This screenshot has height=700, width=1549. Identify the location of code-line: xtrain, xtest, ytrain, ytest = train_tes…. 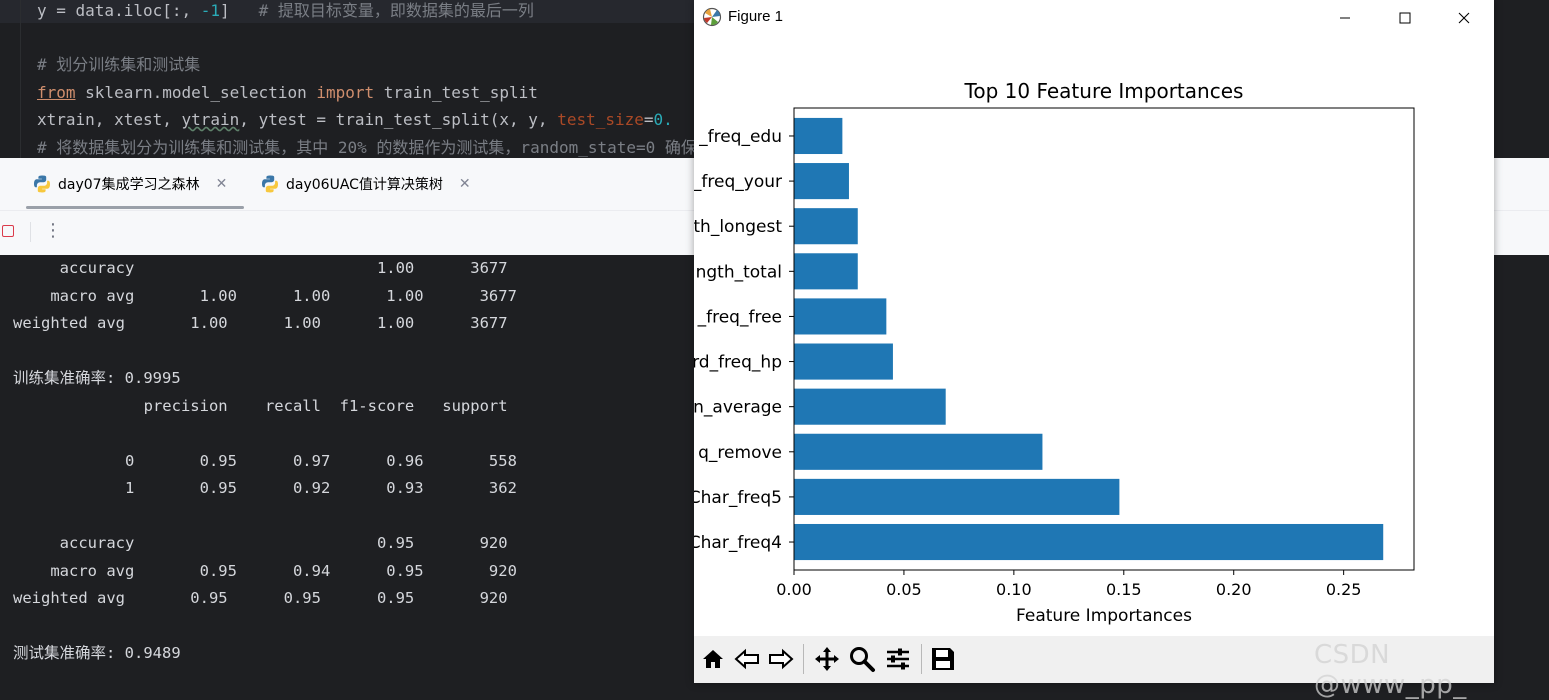
(355, 119).